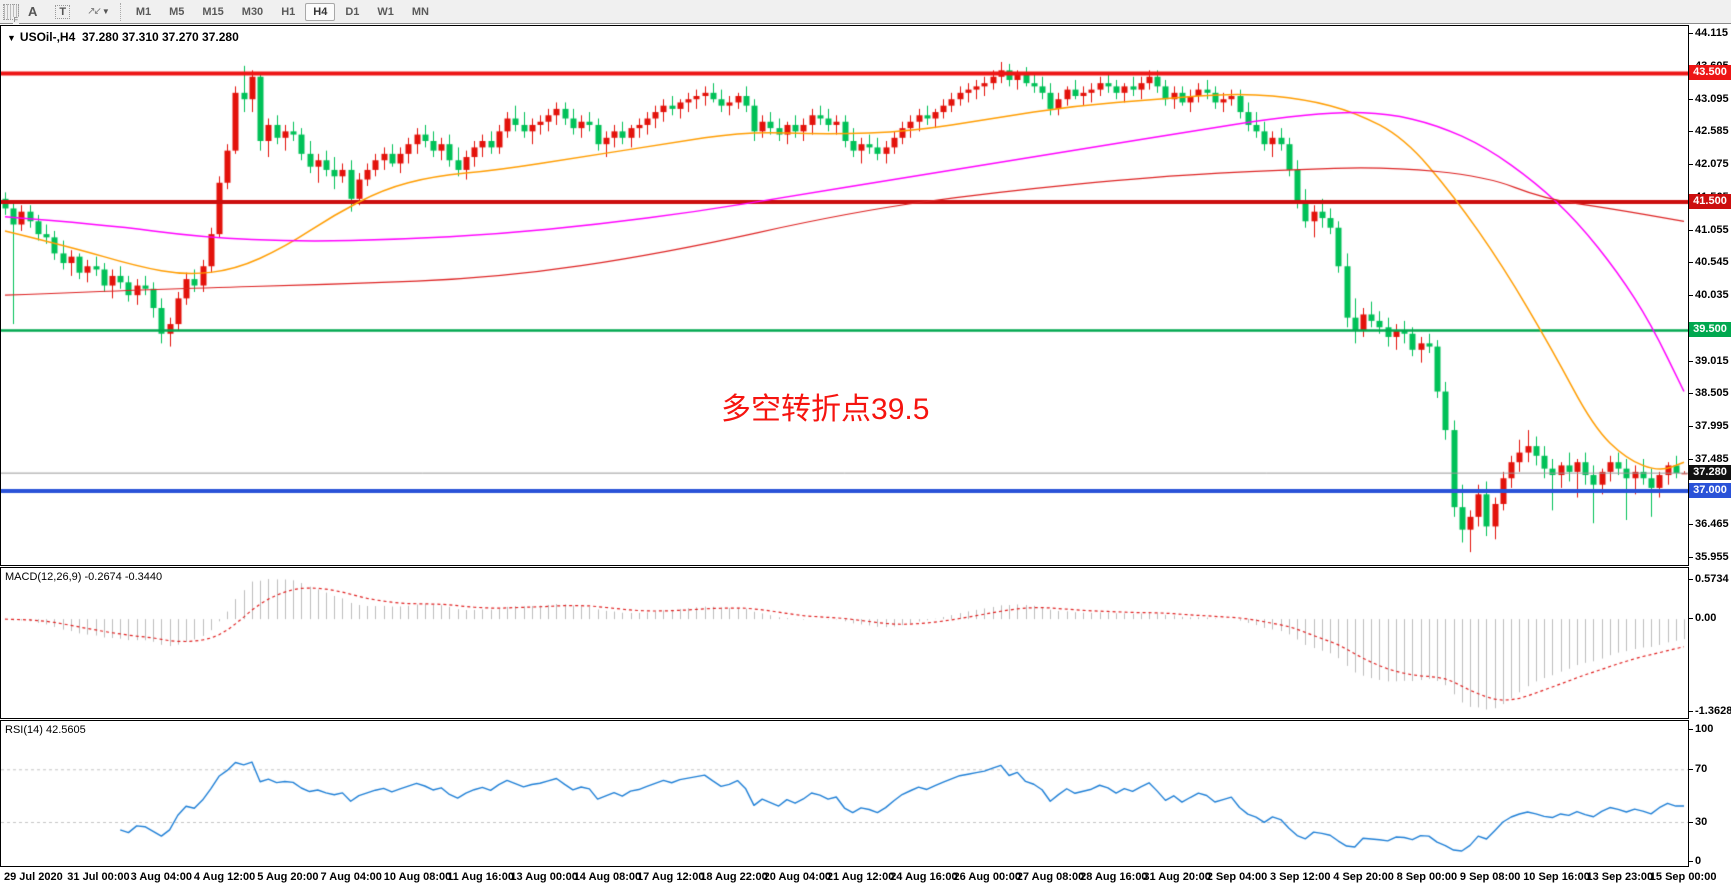  What do you see at coordinates (352, 11) in the screenshot?
I see `timeframe-button-D1: D1` at bounding box center [352, 11].